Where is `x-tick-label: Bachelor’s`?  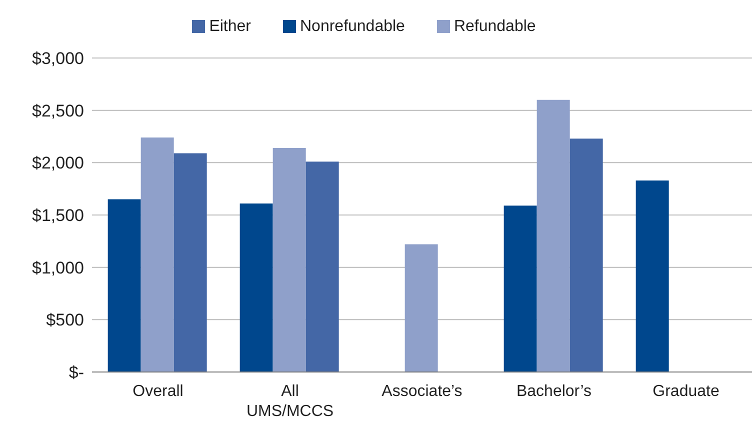
x-tick-label: Bachelor’s is located at coordinates (554, 391).